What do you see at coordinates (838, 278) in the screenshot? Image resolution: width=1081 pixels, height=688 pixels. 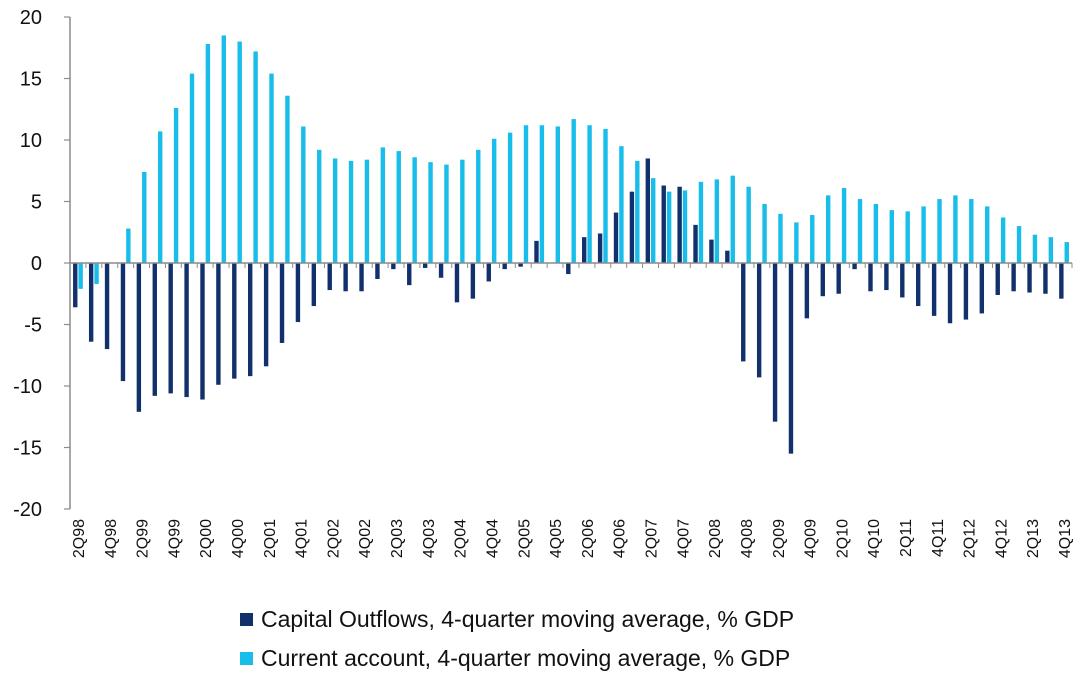 I see `capital-outflows-bar-2Q10` at bounding box center [838, 278].